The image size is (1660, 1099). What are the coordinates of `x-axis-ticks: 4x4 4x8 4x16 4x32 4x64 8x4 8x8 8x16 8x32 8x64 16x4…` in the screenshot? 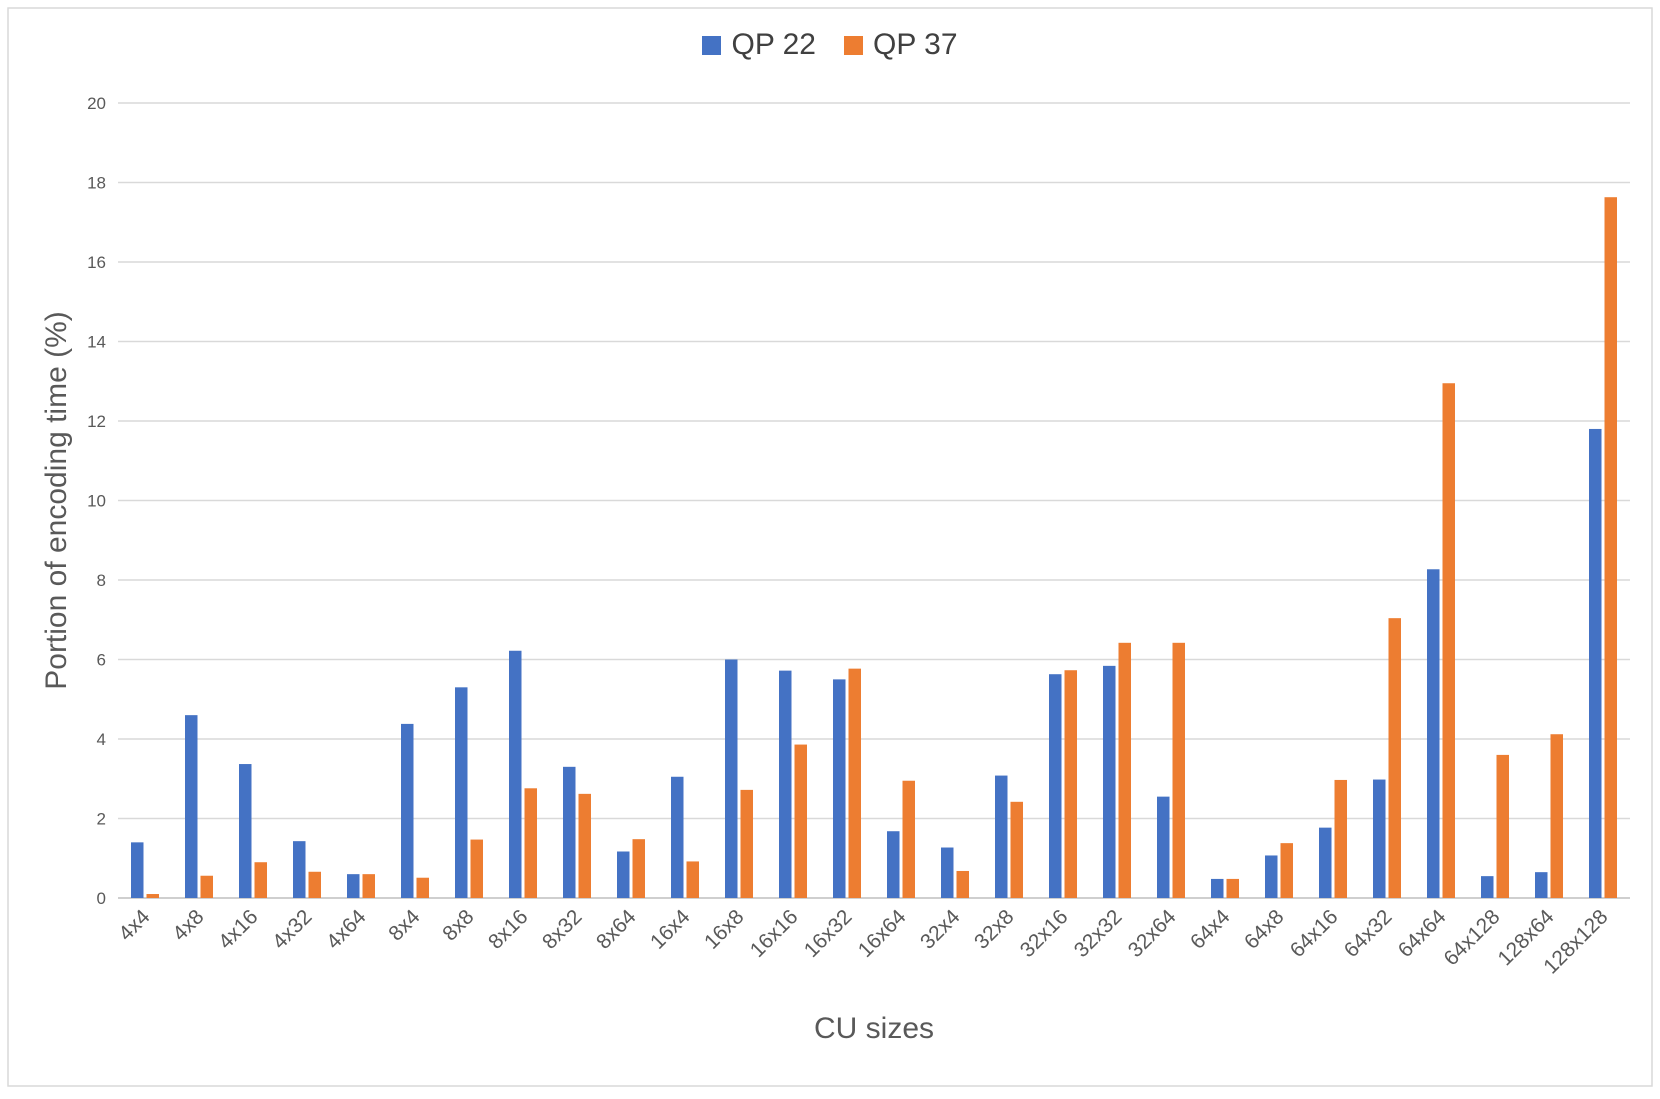 It's located at (863, 941).